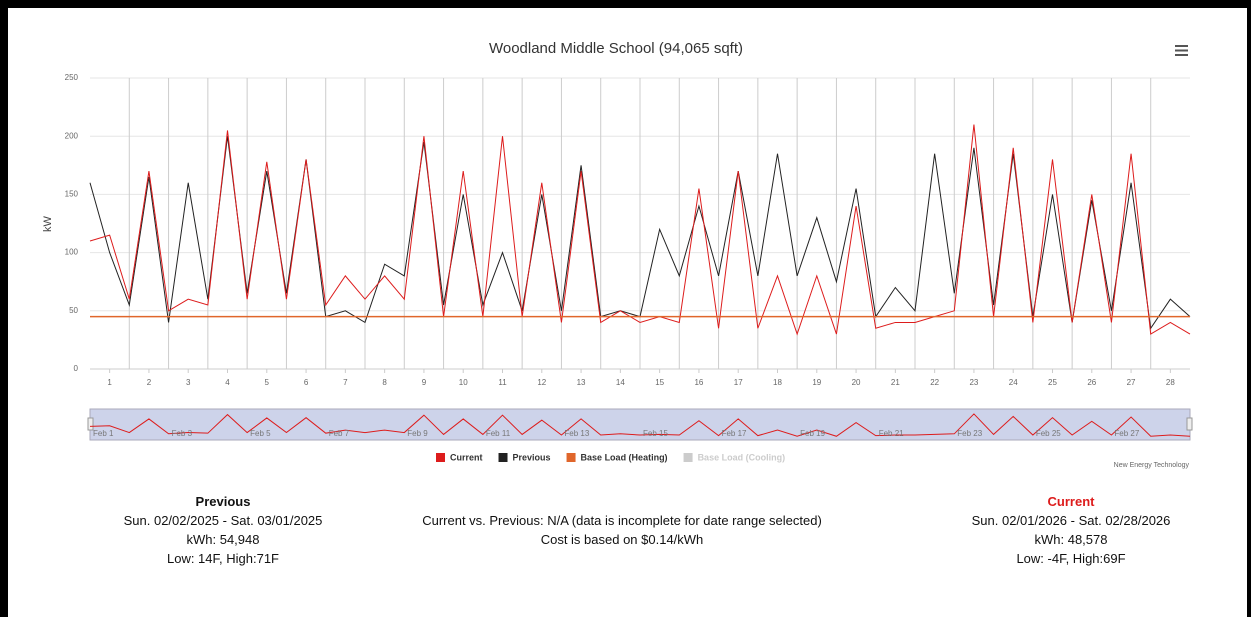 This screenshot has width=1251, height=617. I want to click on x-tick-label: 18, so click(777, 382).